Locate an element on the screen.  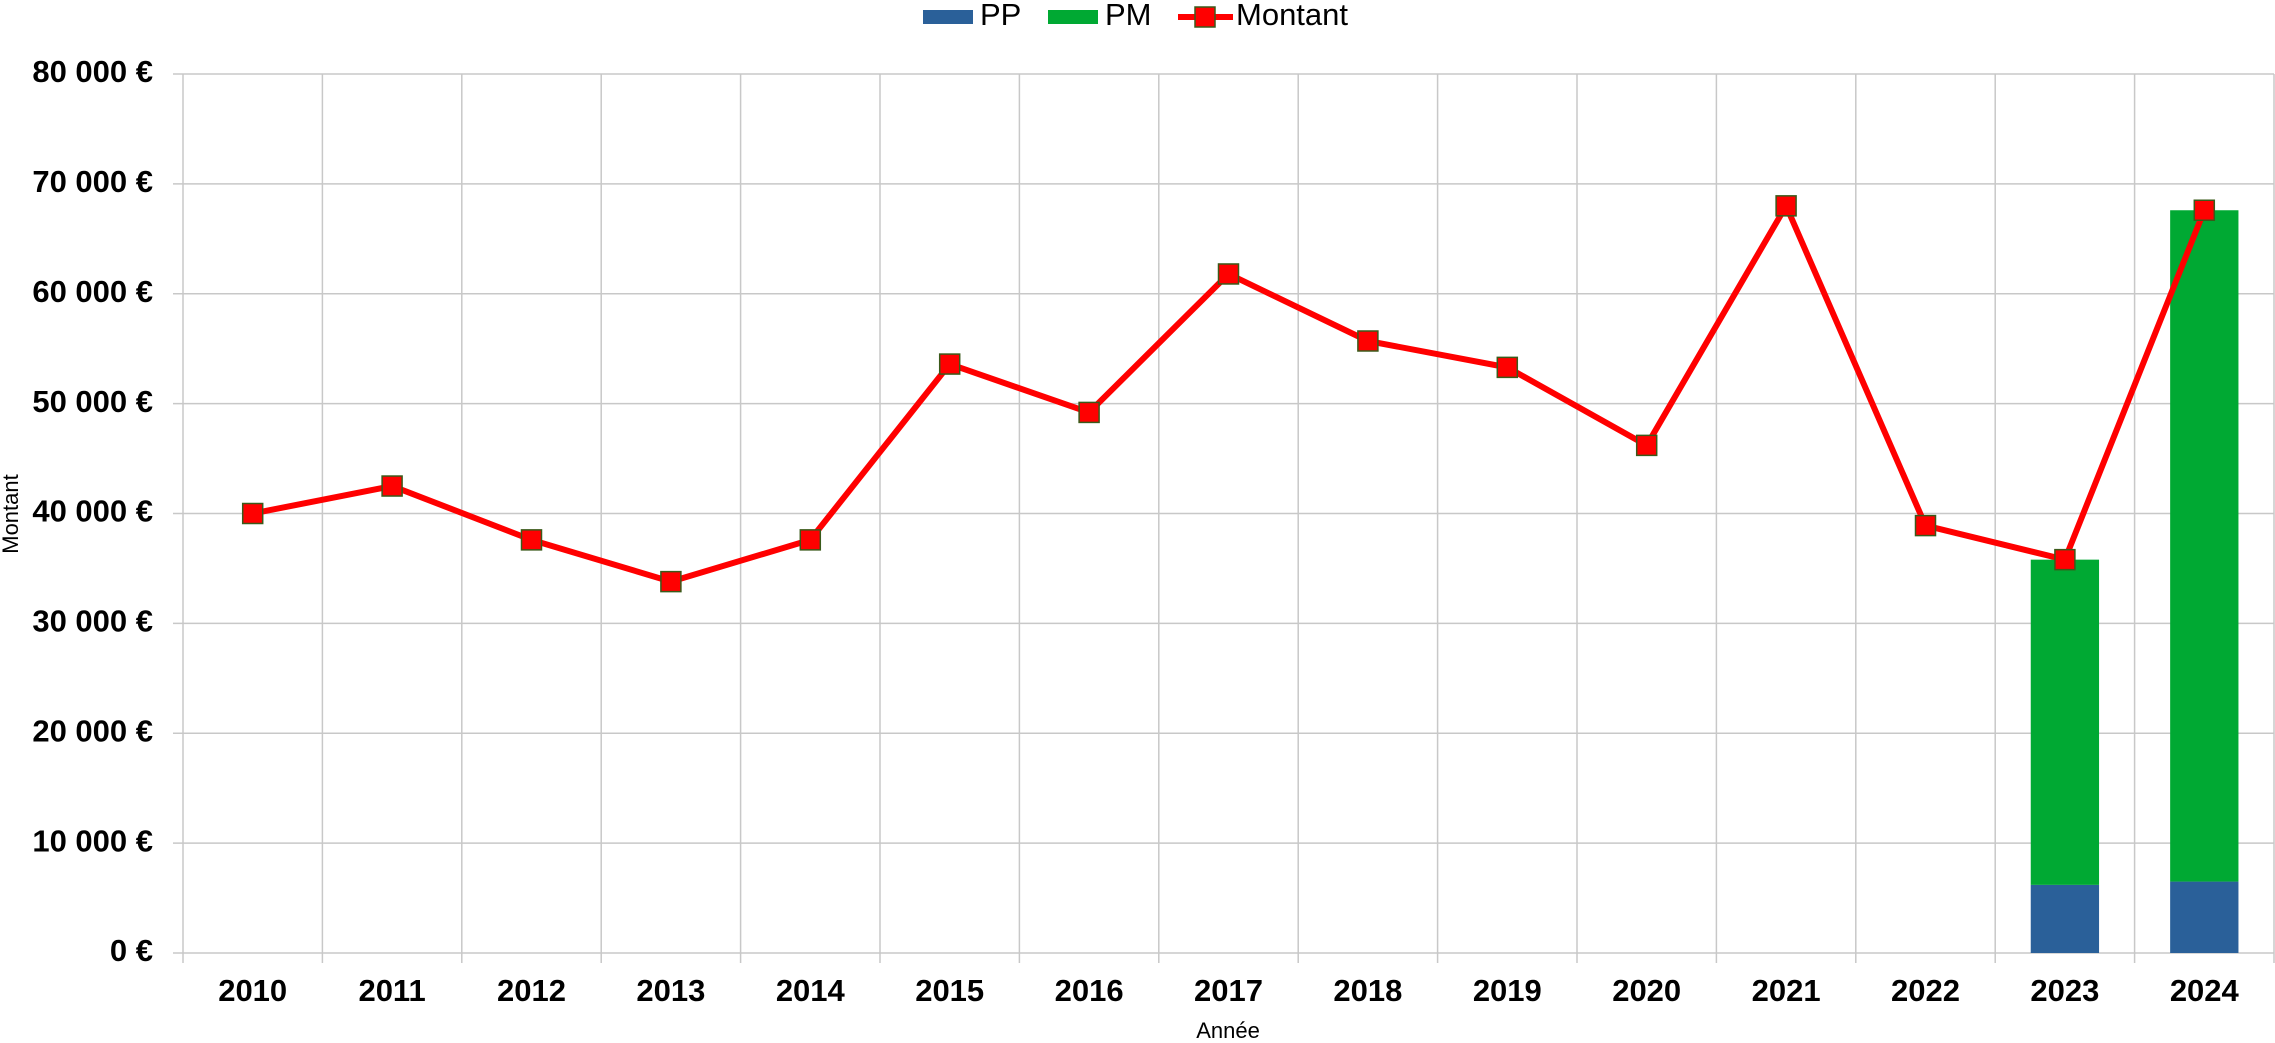
x-tick-label: 2014 is located at coordinates (811, 990).